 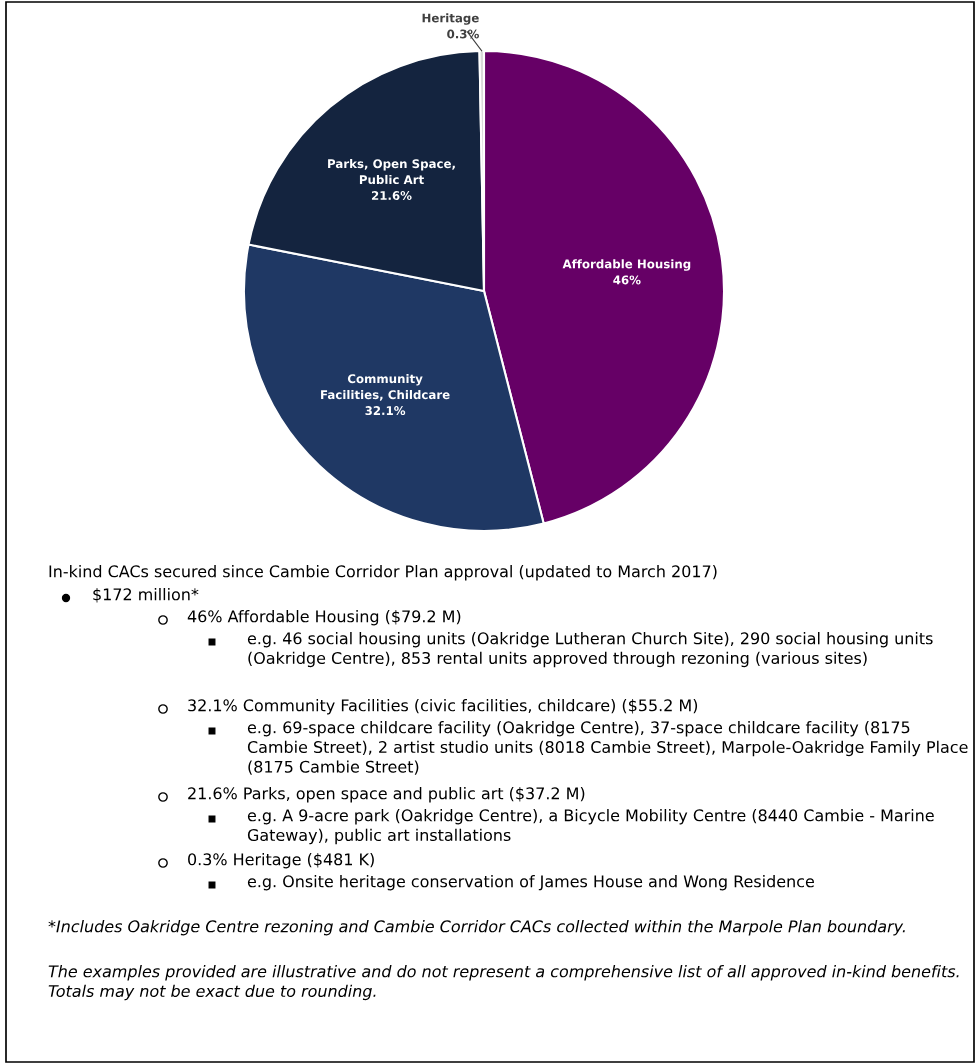 I want to click on text: e.g. 69-space childcare facility (Oakridge Centre), 37-space childcare facility (8175 Cambie Street), 2 artist studio units (8018 Cambie Street), Marpole-Oakridge Family Place (8175 Cambie Street), so click(x=607, y=748).